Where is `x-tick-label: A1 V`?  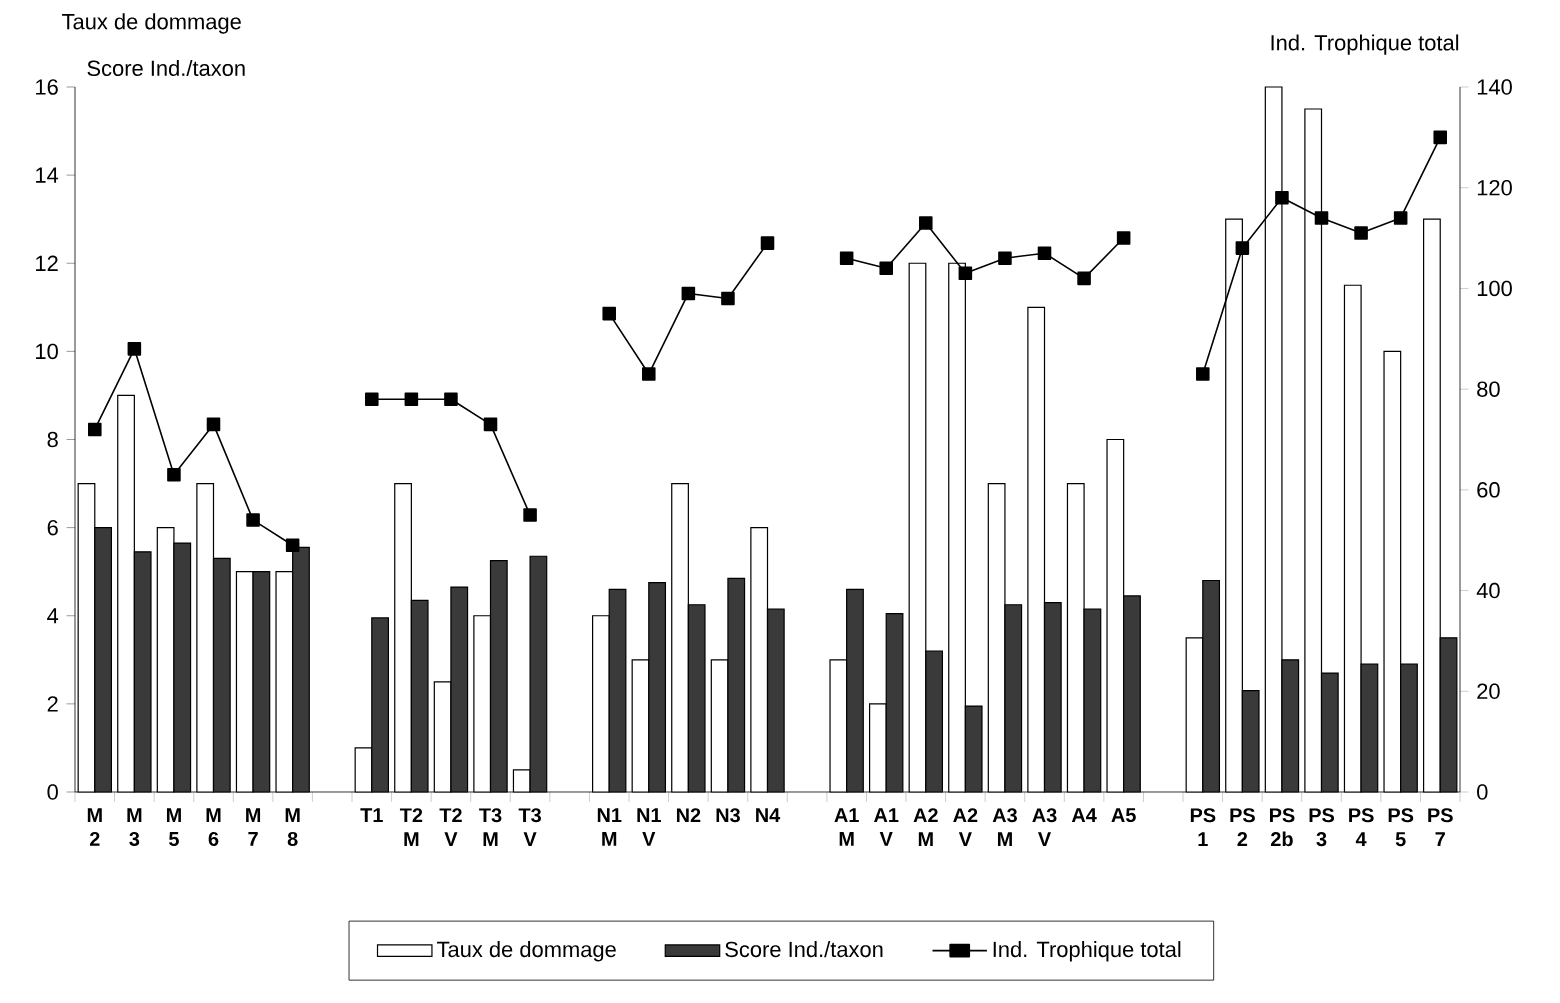
x-tick-label: A1 V is located at coordinates (886, 827).